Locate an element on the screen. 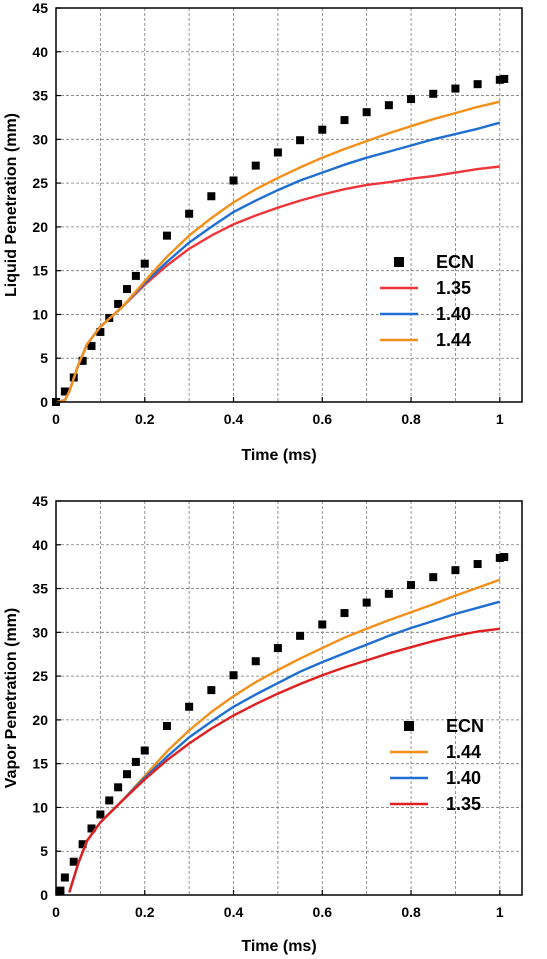 The image size is (547, 959). y-tick-label: 0 is located at coordinates (44, 402).